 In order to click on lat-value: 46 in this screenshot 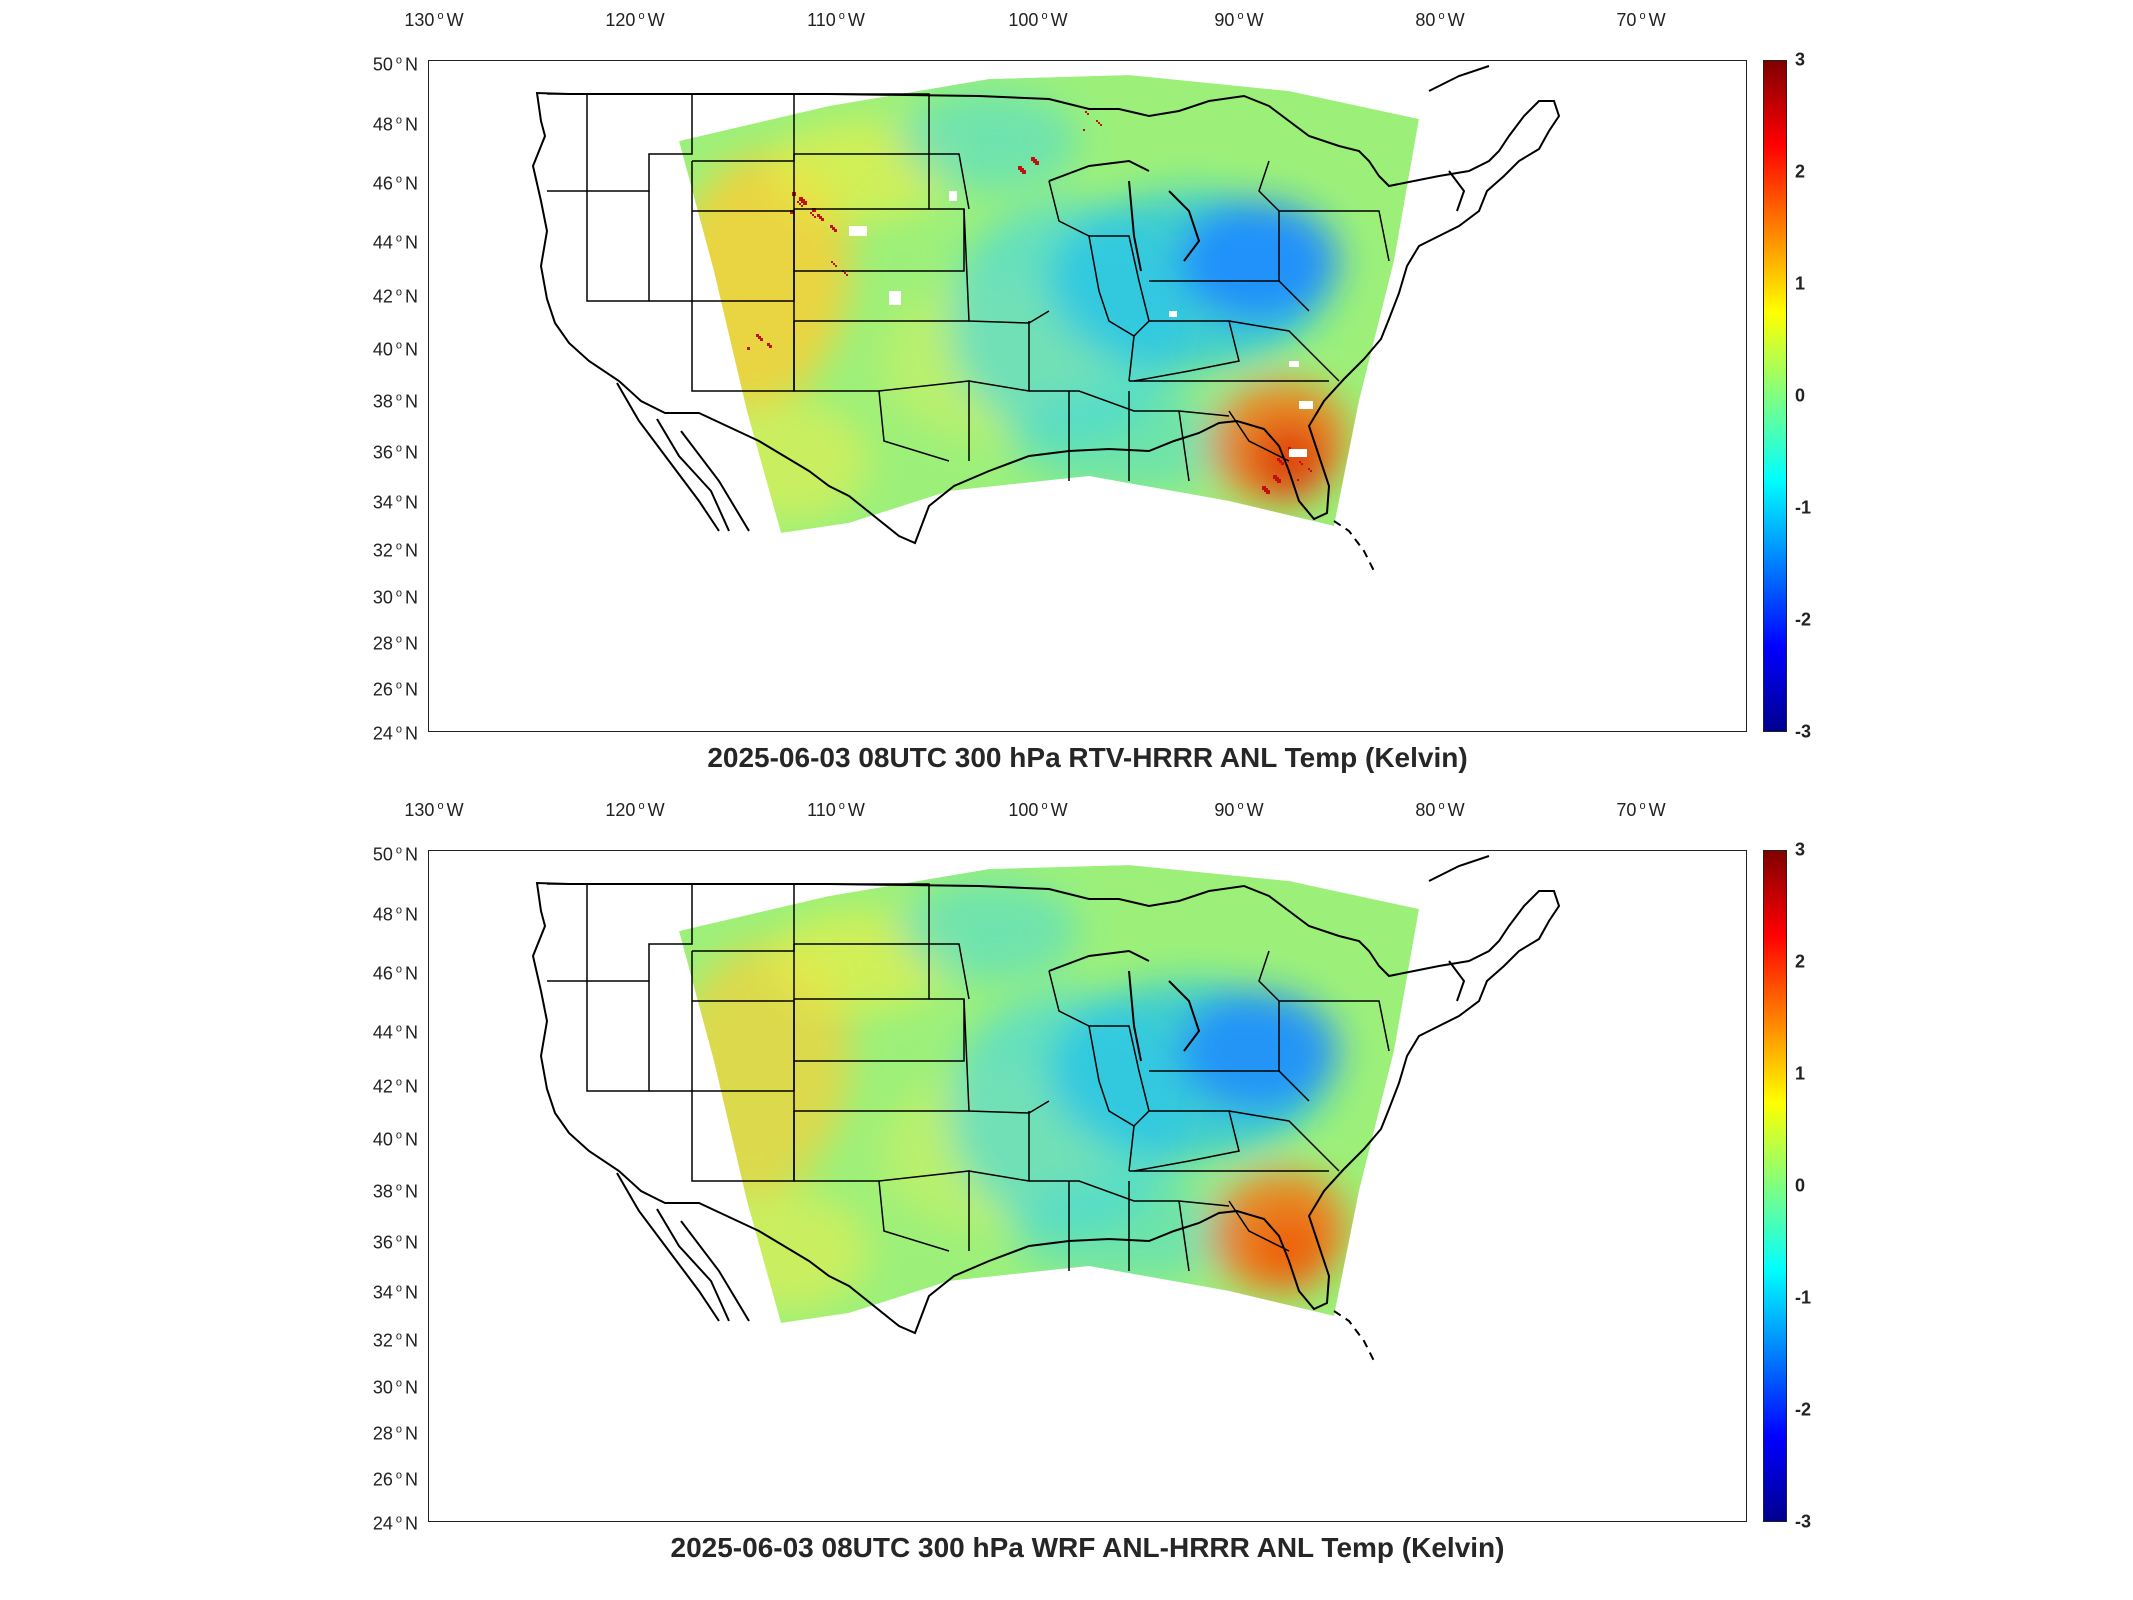, I will do `click(382, 183)`.